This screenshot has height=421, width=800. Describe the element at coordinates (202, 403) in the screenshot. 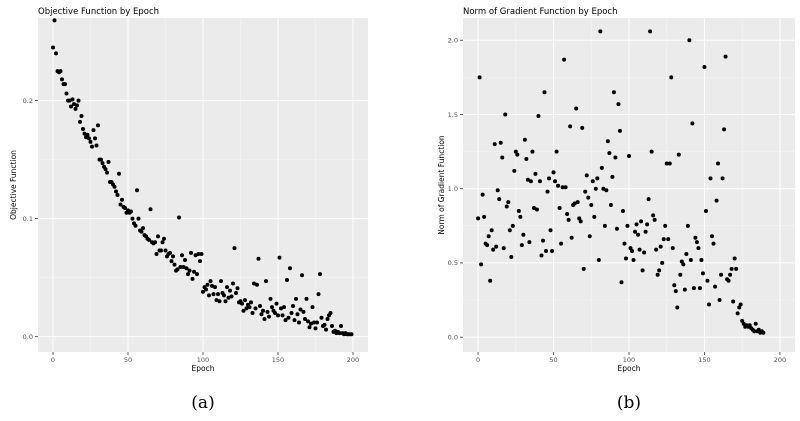

I see `subfigure-caption: (a)` at that location.